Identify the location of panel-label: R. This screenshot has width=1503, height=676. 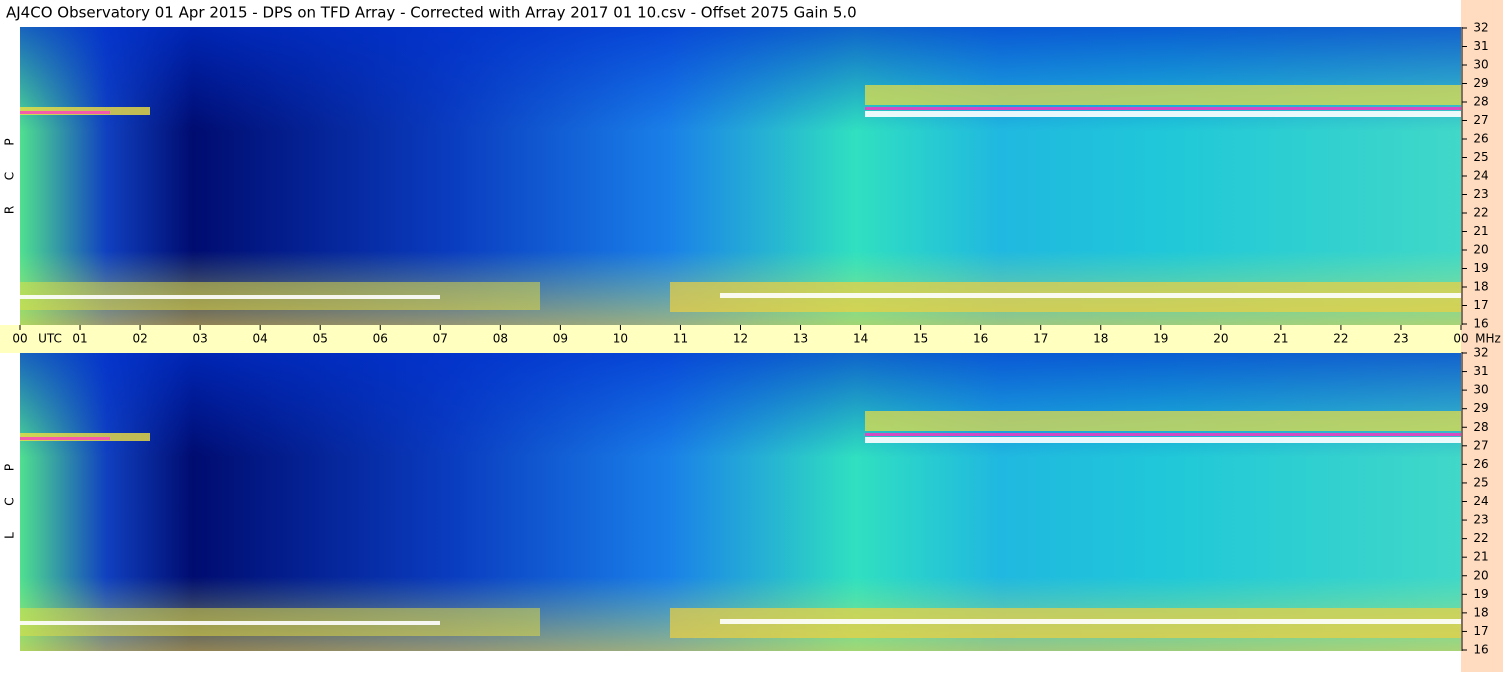
(10, 210).